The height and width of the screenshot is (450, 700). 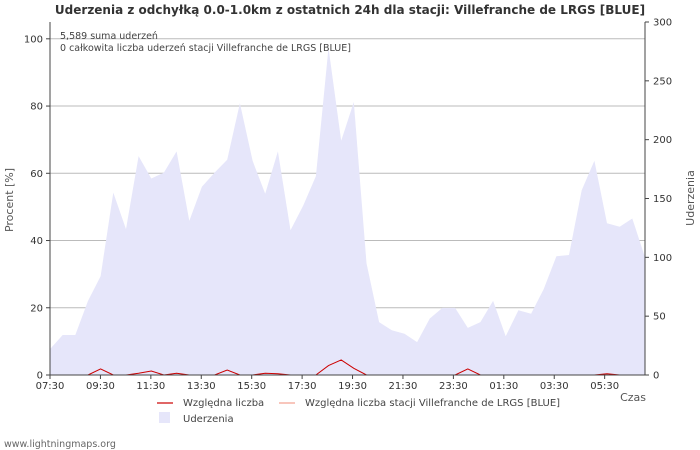 I want to click on right-y-tick-label: 100, so click(x=662, y=258).